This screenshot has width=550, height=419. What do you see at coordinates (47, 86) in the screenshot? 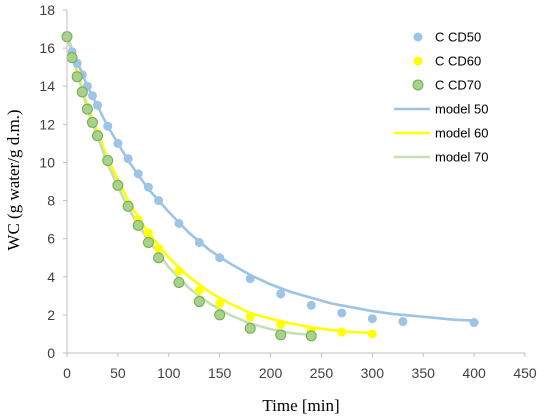
I see `y-tick-label: 14` at bounding box center [47, 86].